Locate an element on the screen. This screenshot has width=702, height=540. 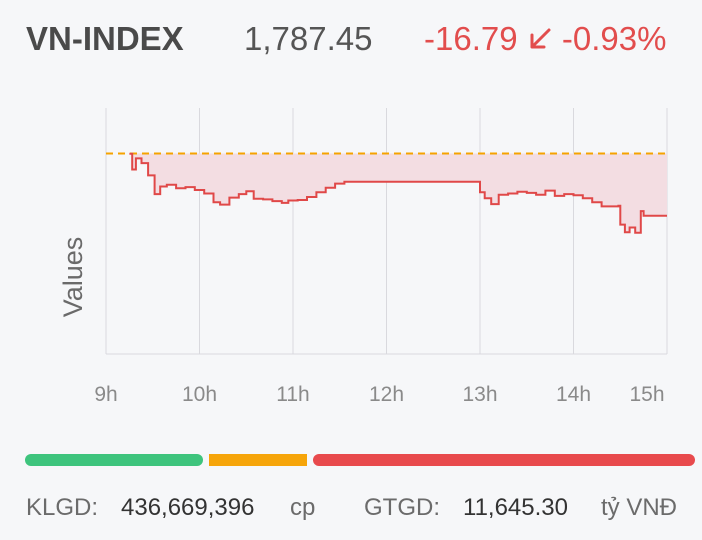
unchanged-segment is located at coordinates (258, 460).